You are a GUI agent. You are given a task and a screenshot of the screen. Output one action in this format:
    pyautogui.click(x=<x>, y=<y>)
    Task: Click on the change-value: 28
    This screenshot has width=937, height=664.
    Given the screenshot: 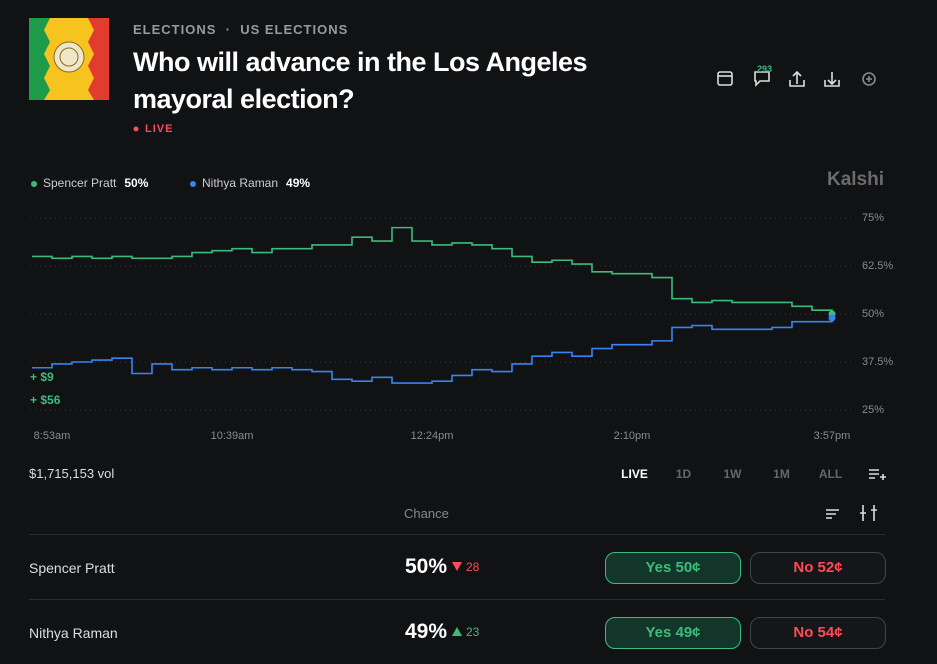 What is the action you would take?
    pyautogui.click(x=473, y=567)
    